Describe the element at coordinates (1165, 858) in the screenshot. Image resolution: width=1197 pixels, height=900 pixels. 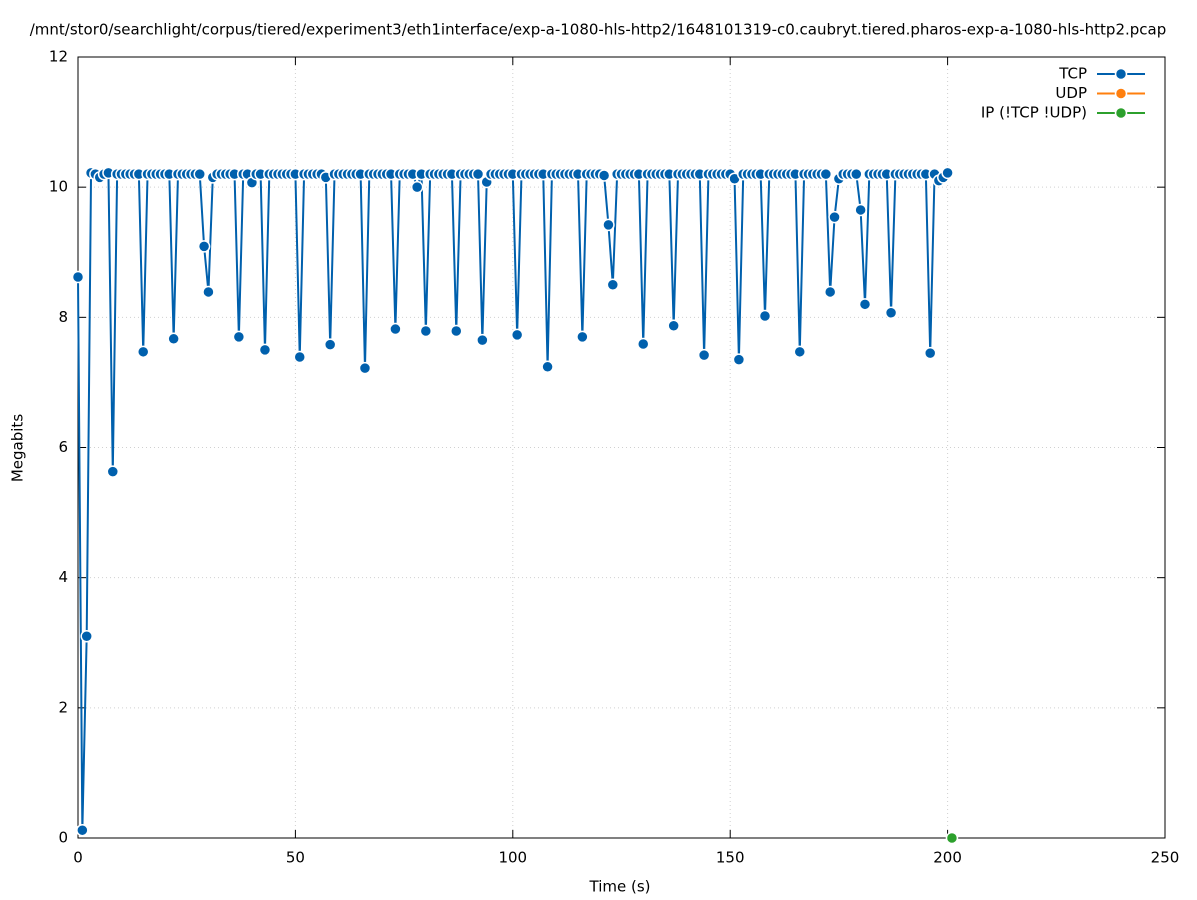
I see `x-tick-label: 250` at that location.